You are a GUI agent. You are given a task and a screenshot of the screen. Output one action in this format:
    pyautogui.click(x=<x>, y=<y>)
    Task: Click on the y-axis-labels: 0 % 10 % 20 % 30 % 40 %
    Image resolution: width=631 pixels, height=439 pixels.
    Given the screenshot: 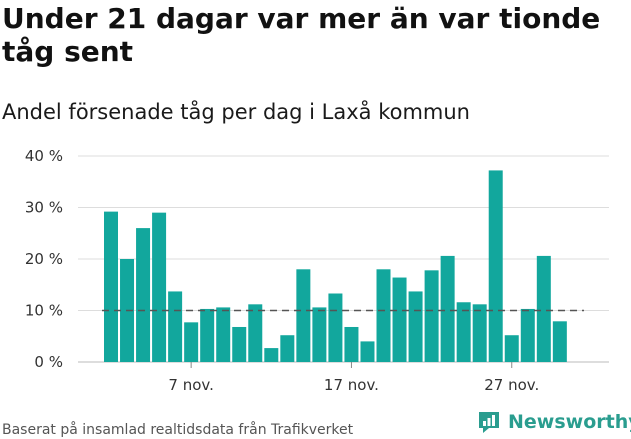 What is the action you would take?
    pyautogui.click(x=44, y=259)
    